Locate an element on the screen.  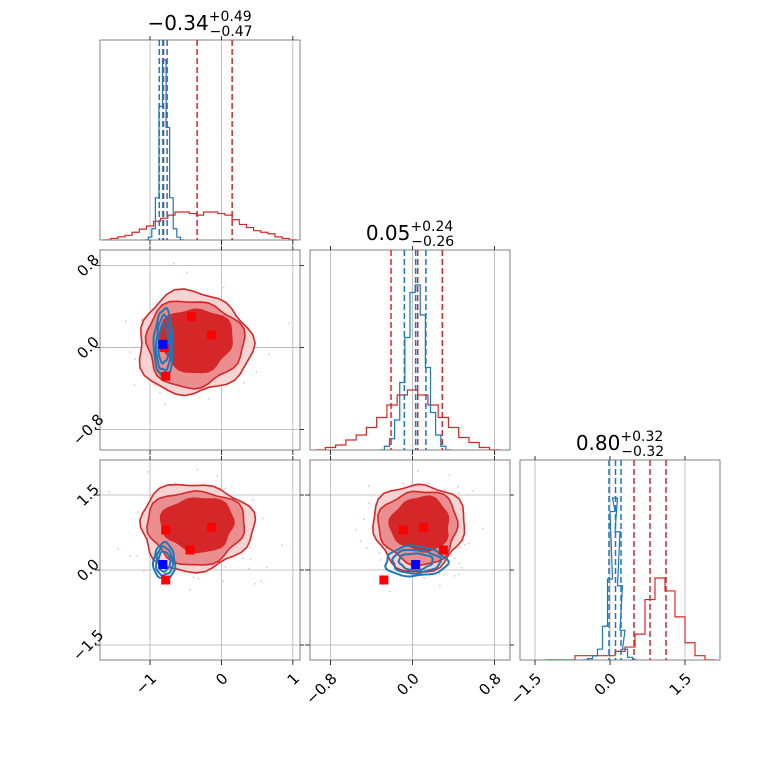
x-tick-label: 1 is located at coordinates (293, 679).